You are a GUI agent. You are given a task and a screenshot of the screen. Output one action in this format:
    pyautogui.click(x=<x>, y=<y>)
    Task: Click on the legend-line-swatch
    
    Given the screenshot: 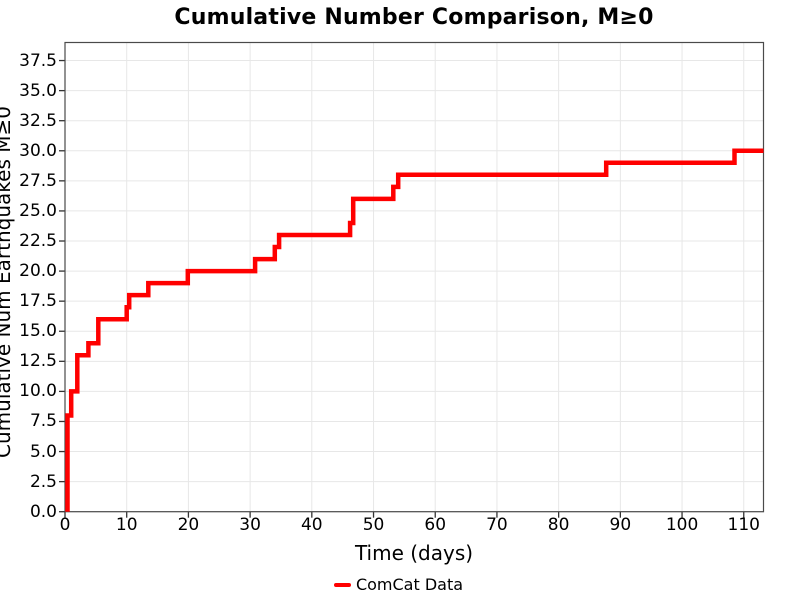 What is the action you would take?
    pyautogui.click(x=342, y=585)
    